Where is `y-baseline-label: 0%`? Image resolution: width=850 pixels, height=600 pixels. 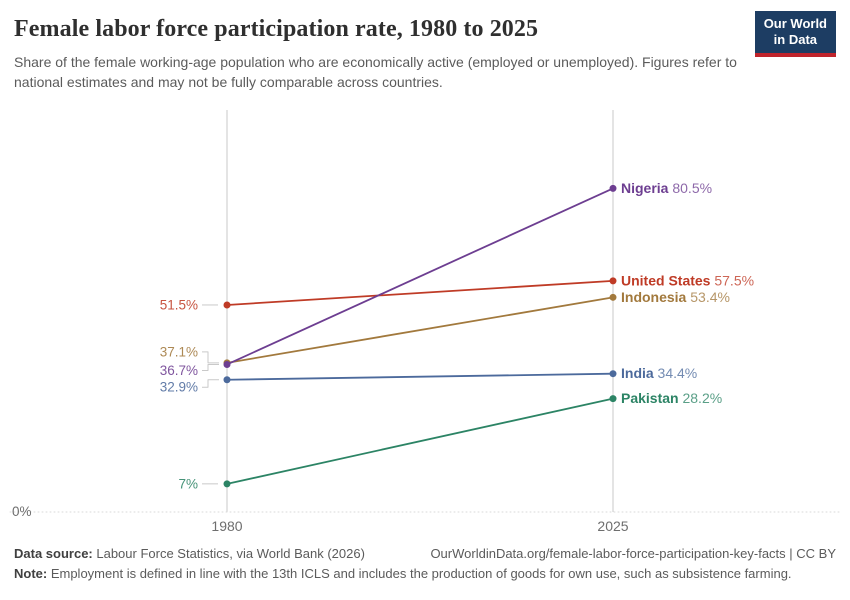
y-baseline-label: 0% is located at coordinates (22, 511).